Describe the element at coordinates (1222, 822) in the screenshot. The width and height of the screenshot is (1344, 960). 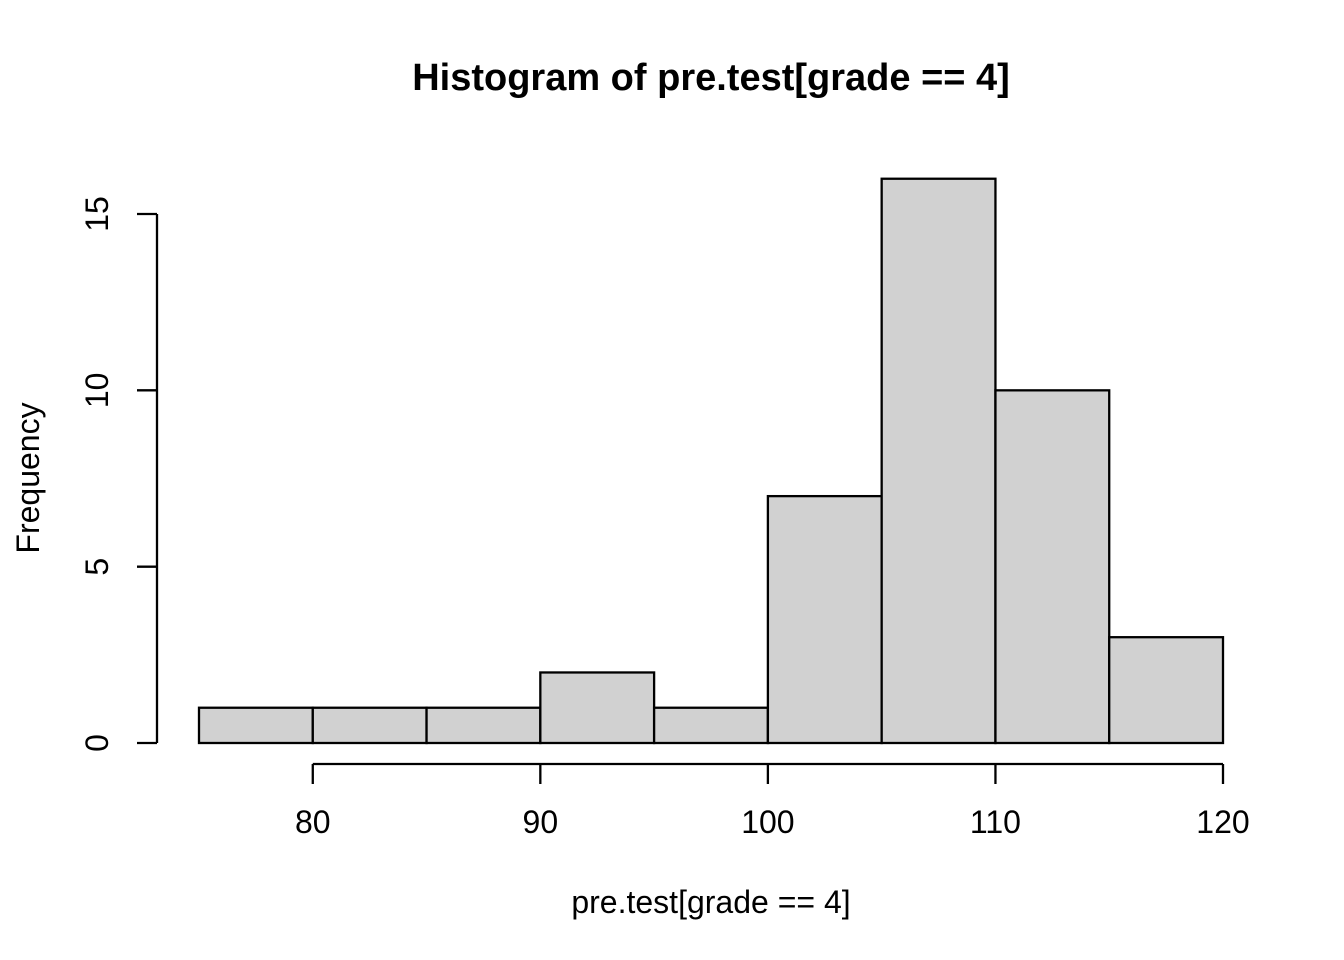
I see `x-tick-label: 120` at that location.